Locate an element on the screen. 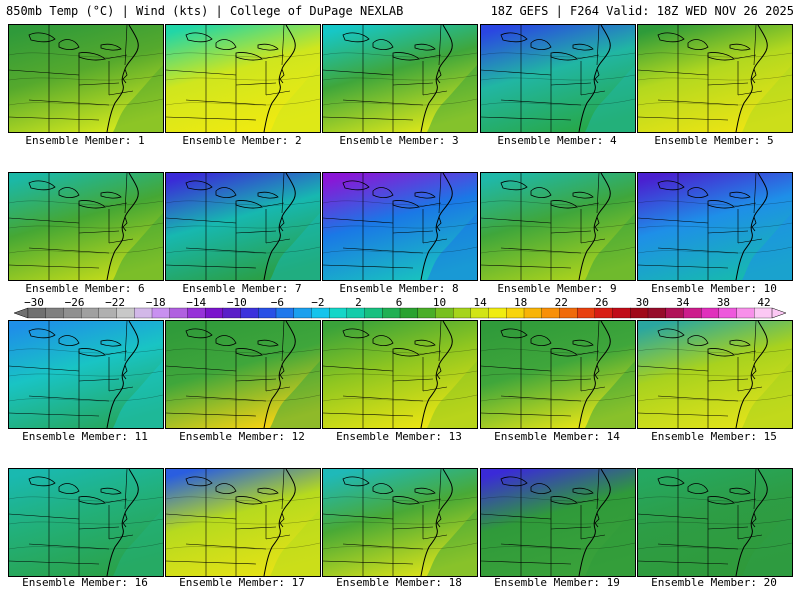 This screenshot has width=800, height=600. ensemble-member-label: Ensemble Member: 13 is located at coordinates (399, 436).